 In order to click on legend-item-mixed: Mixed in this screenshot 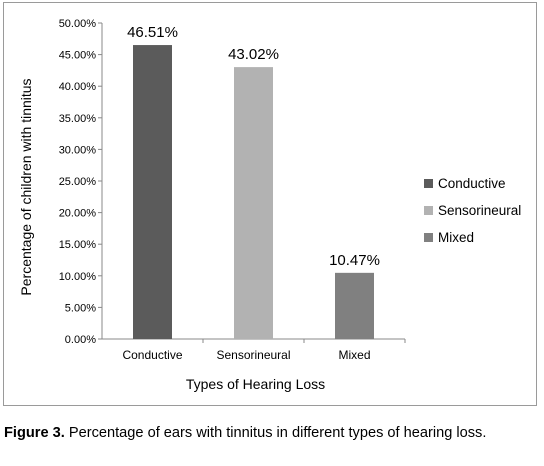, I will do `click(472, 237)`.